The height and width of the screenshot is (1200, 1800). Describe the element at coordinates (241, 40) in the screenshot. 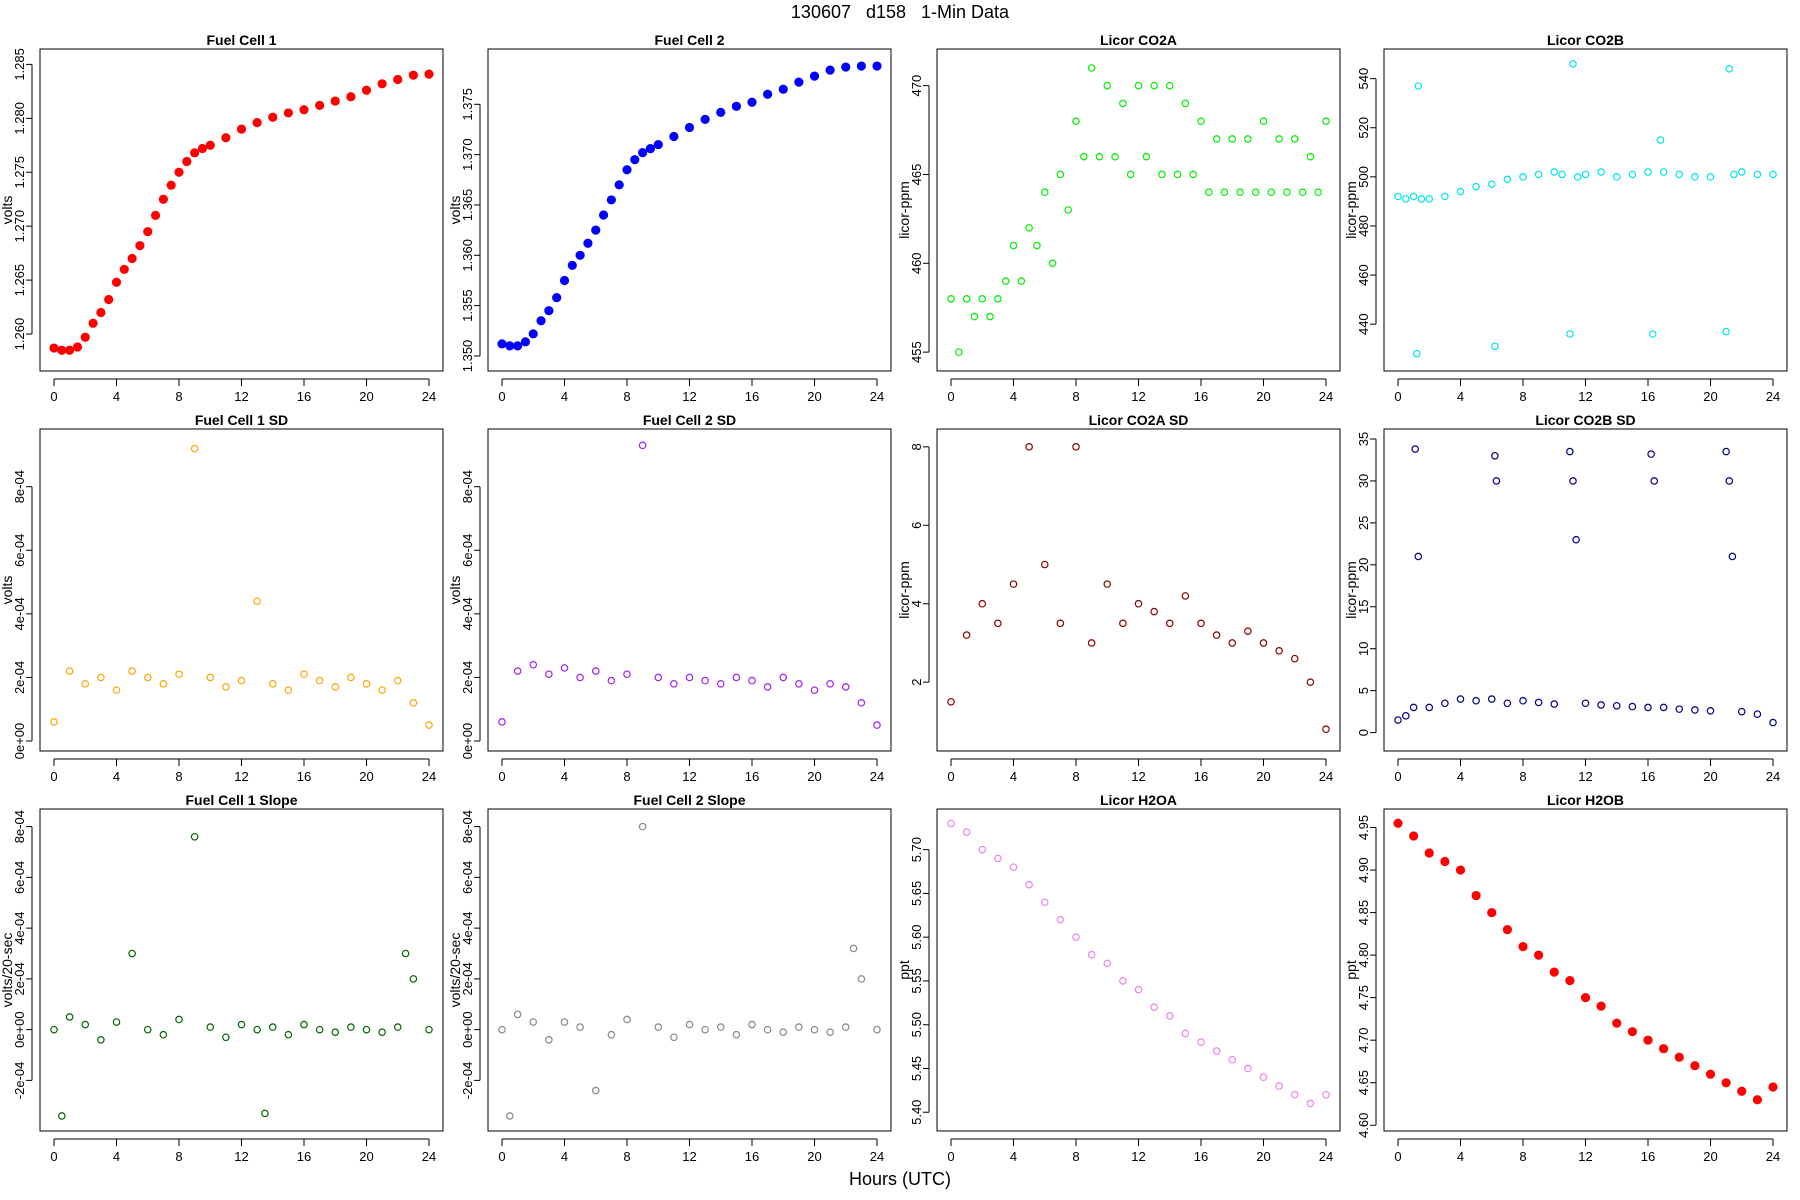

I see `panel-title: Fuel Cell 1` at that location.